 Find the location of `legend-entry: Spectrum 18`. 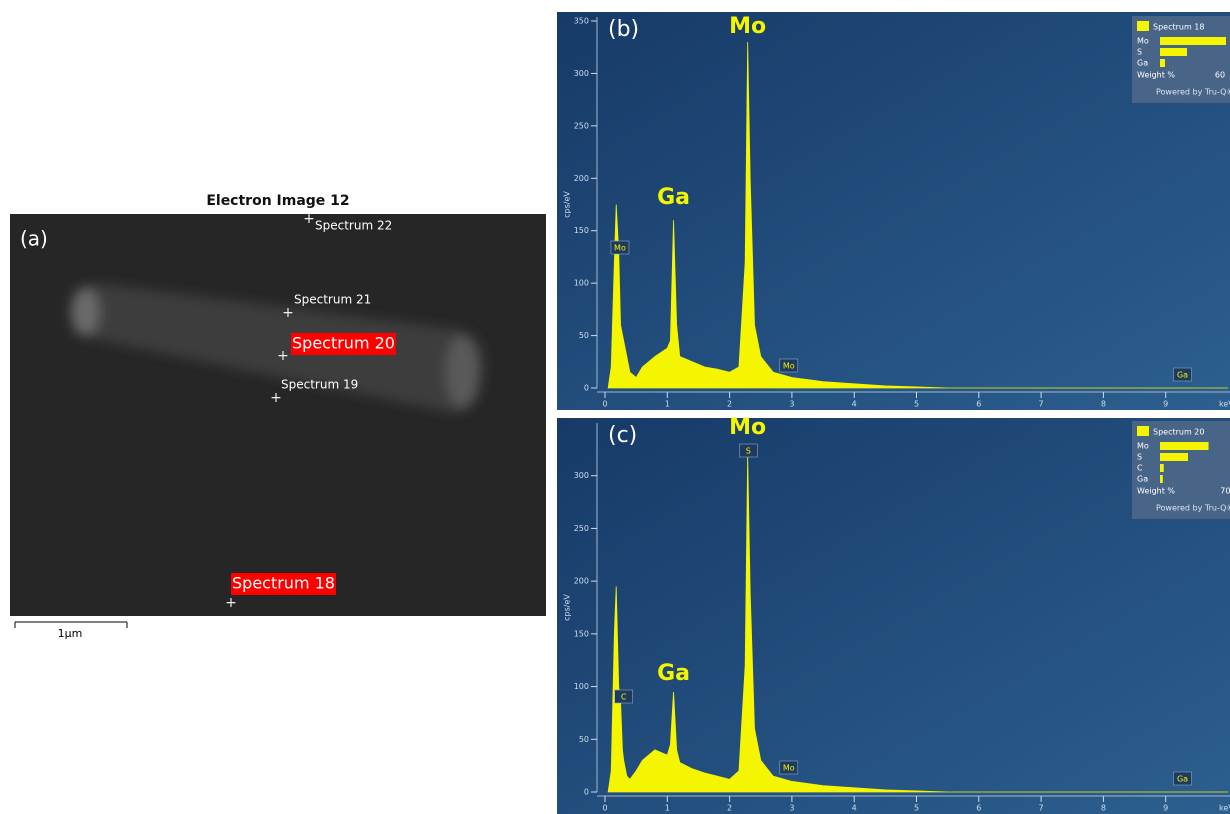

legend-entry: Spectrum 18 is located at coordinates (1179, 27).